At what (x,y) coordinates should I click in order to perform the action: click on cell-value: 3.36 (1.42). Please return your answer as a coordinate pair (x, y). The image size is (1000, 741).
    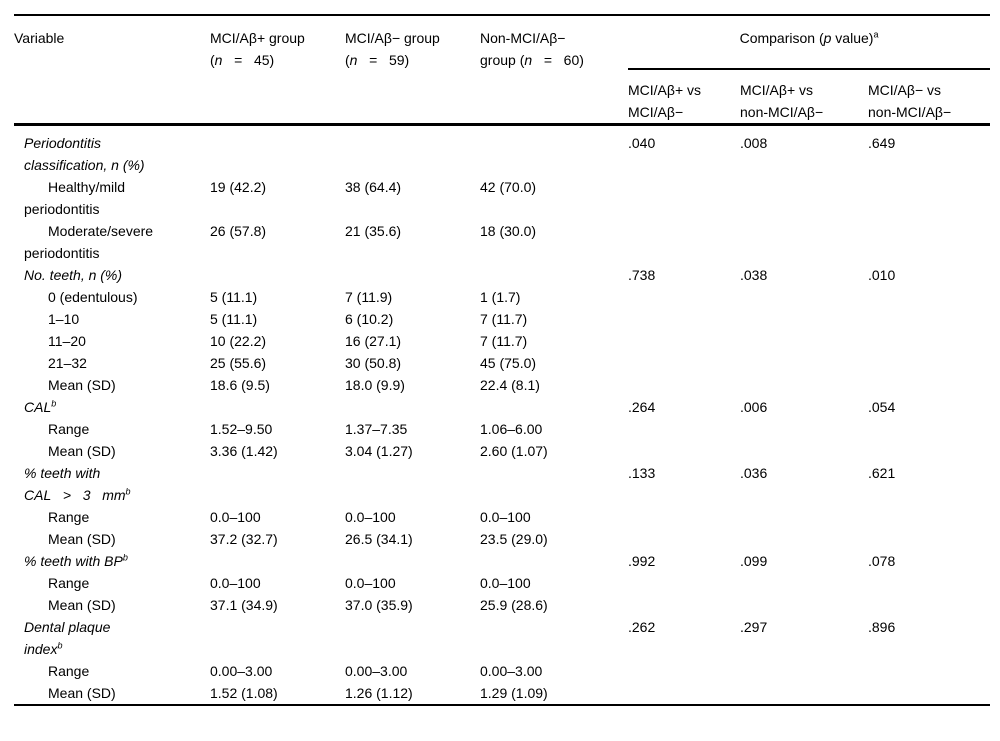
    Looking at the image, I should click on (244, 451).